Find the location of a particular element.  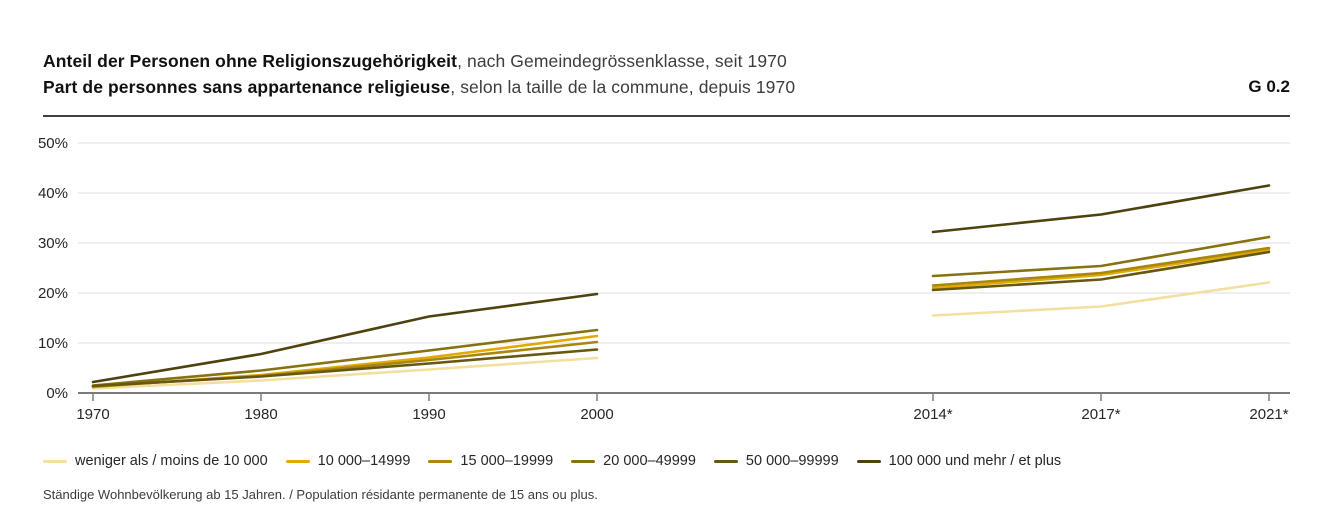

legend-item: 20 000–49999 is located at coordinates (633, 461).